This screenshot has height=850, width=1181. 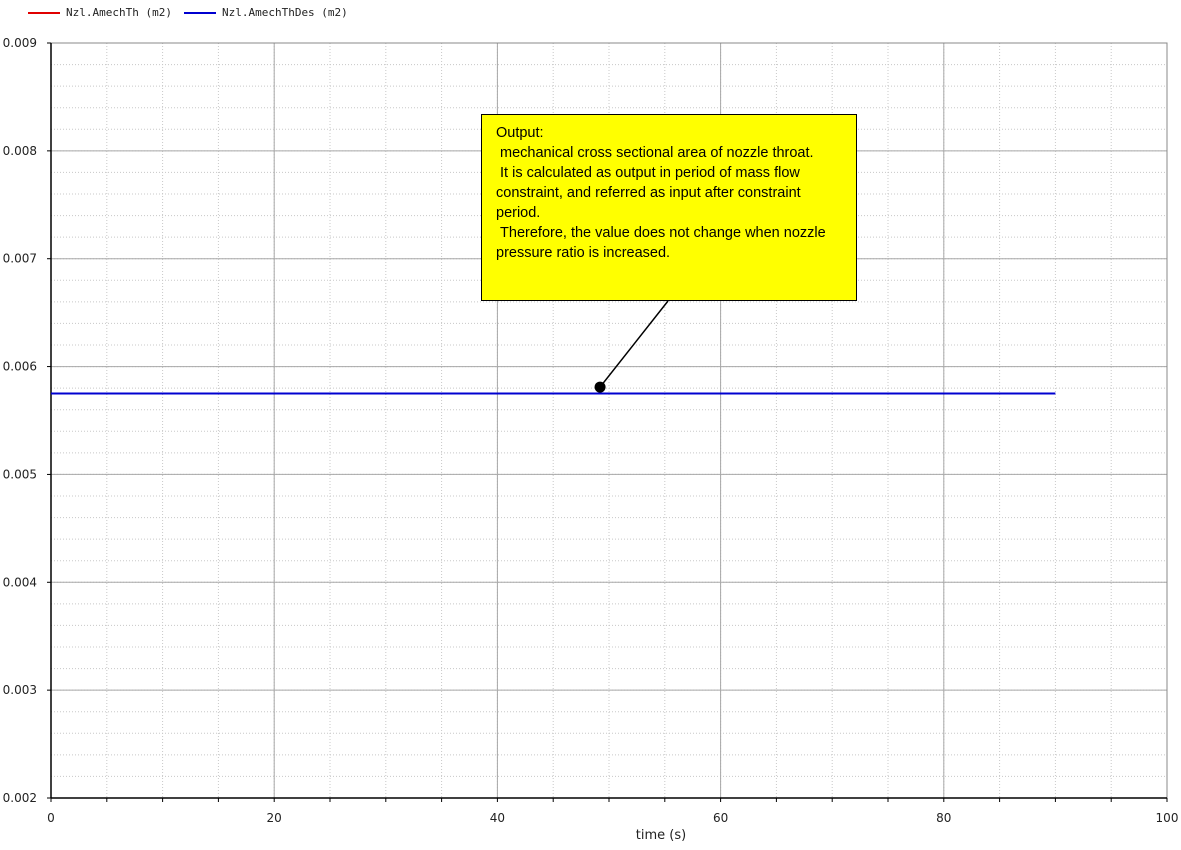 I want to click on y-tick-label: 0.005, so click(x=20, y=474).